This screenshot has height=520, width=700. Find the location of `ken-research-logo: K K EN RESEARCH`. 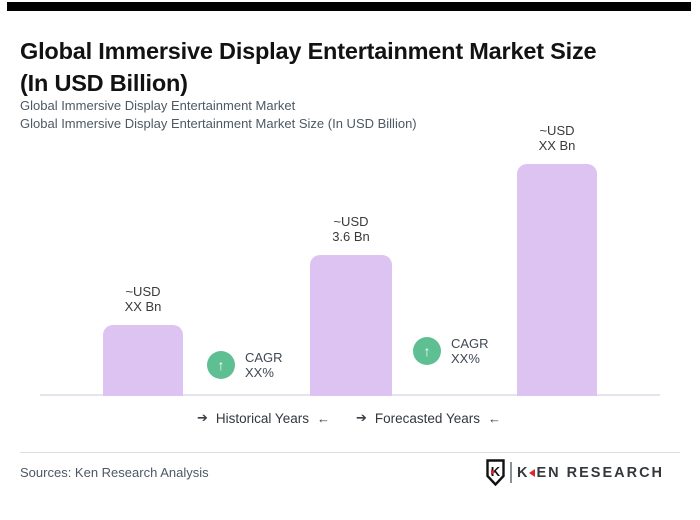

ken-research-logo: K K EN RESEARCH is located at coordinates (575, 472).